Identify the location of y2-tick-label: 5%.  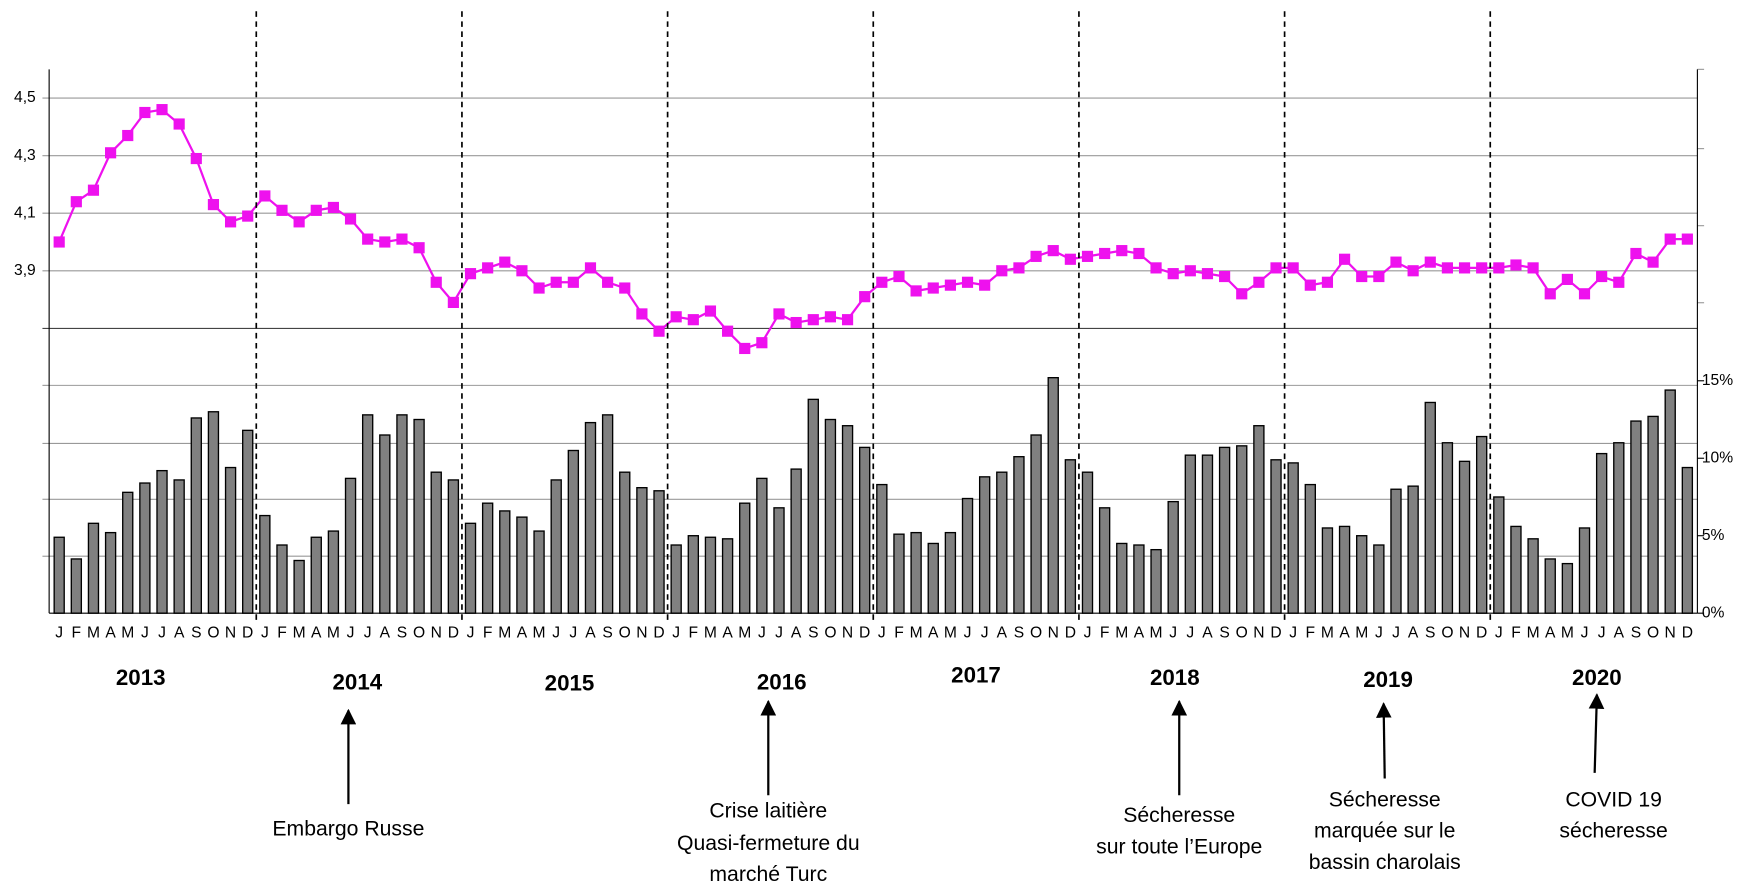
(1713, 535).